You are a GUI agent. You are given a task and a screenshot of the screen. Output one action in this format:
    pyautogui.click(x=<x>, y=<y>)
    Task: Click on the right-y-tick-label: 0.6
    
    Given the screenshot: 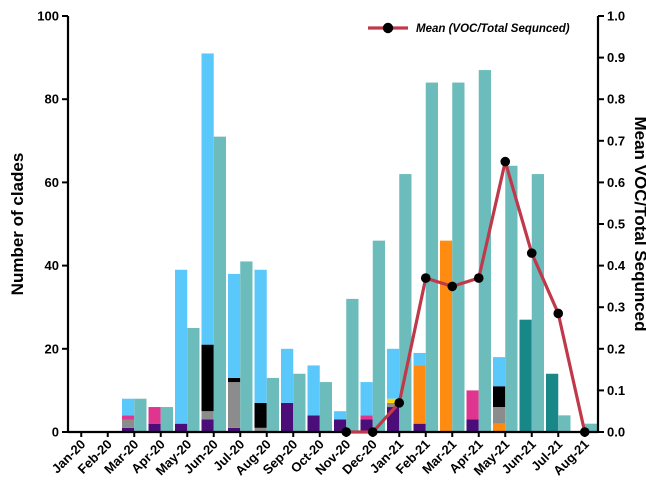 What is the action you would take?
    pyautogui.click(x=616, y=182)
    